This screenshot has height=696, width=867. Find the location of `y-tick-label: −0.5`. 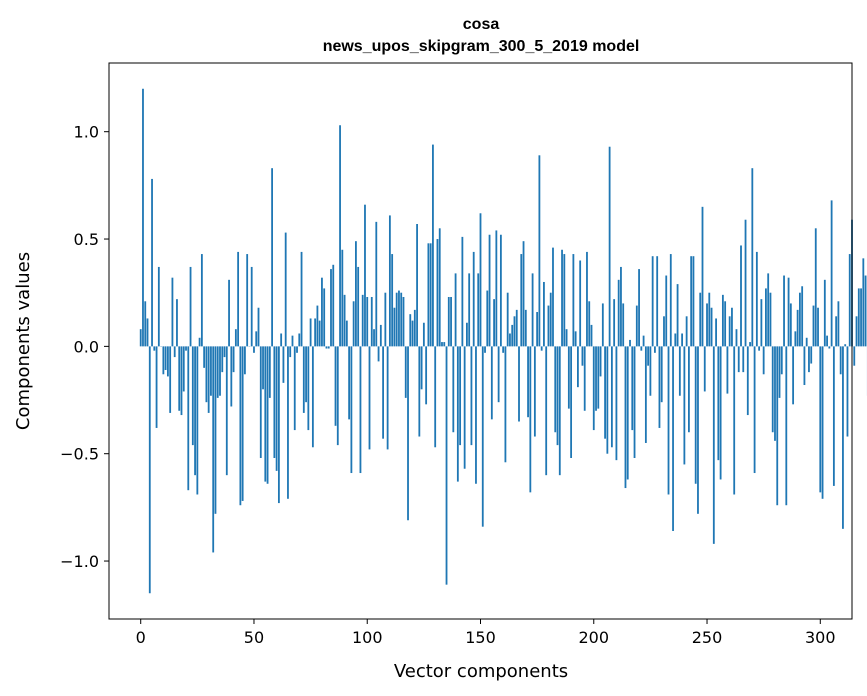

y-tick-label: −0.5 is located at coordinates (79, 454).